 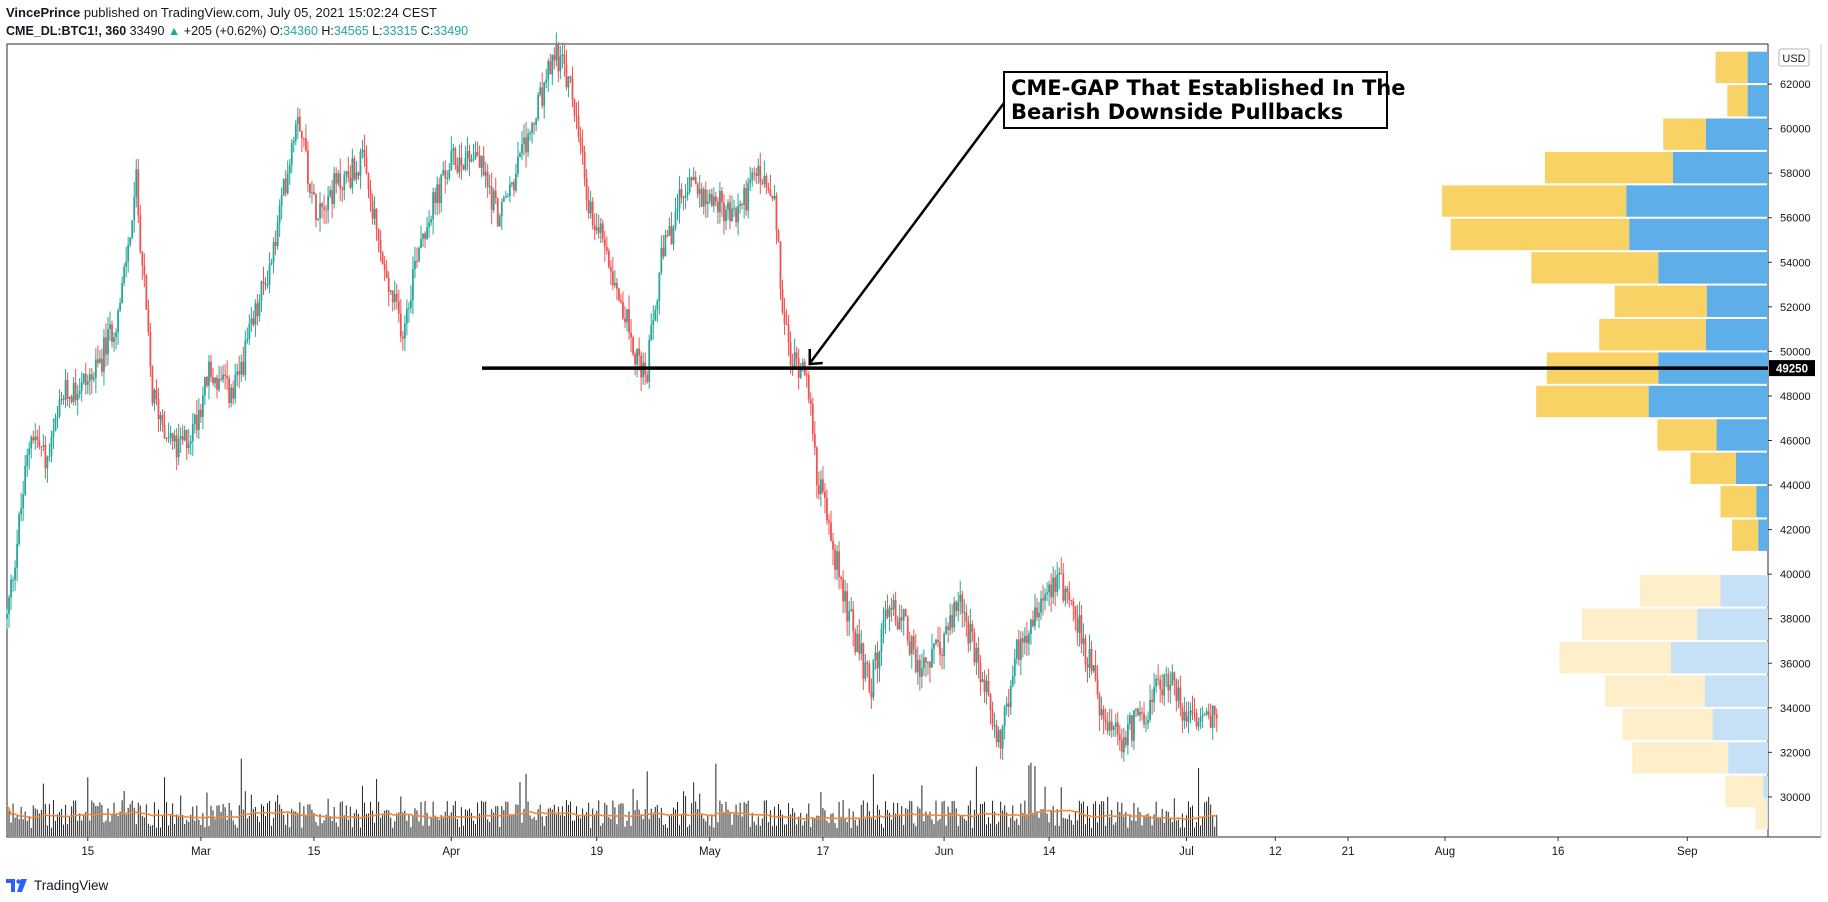 I want to click on annotation-box, so click(x=1195, y=100).